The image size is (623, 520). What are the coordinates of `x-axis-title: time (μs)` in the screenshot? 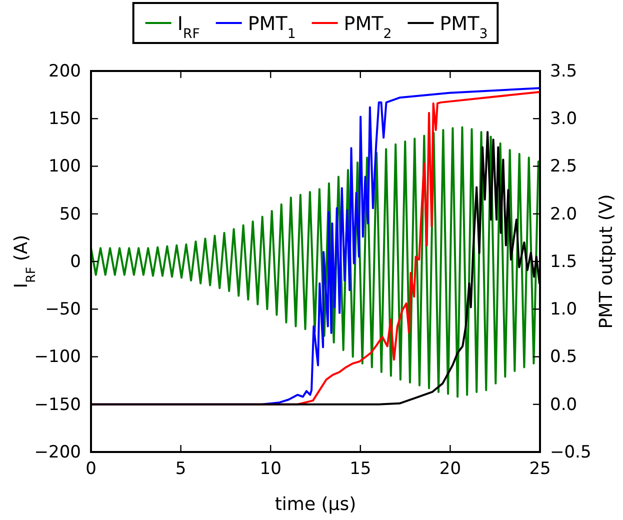 It's located at (315, 504).